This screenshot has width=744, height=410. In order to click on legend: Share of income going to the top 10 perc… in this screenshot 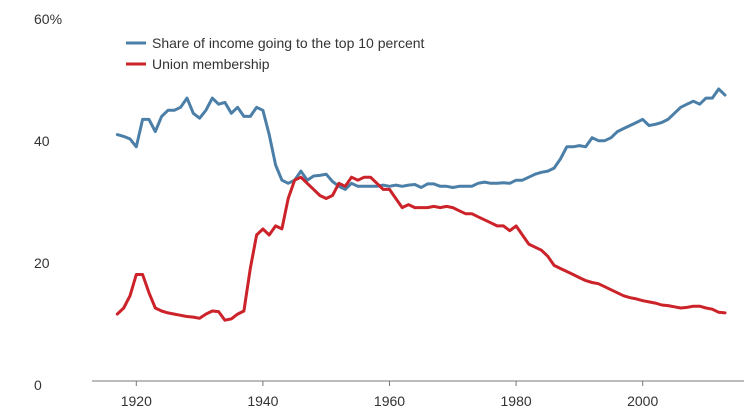, I will do `click(275, 53)`.